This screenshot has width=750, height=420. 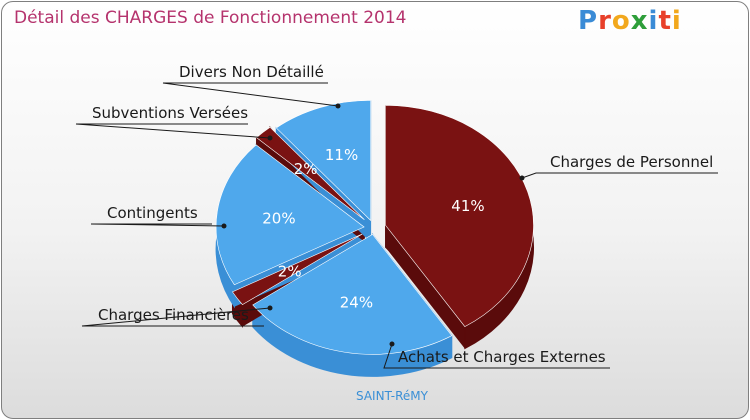 What do you see at coordinates (425, 287) in the screenshot?
I see `slice-wall` at bounding box center [425, 287].